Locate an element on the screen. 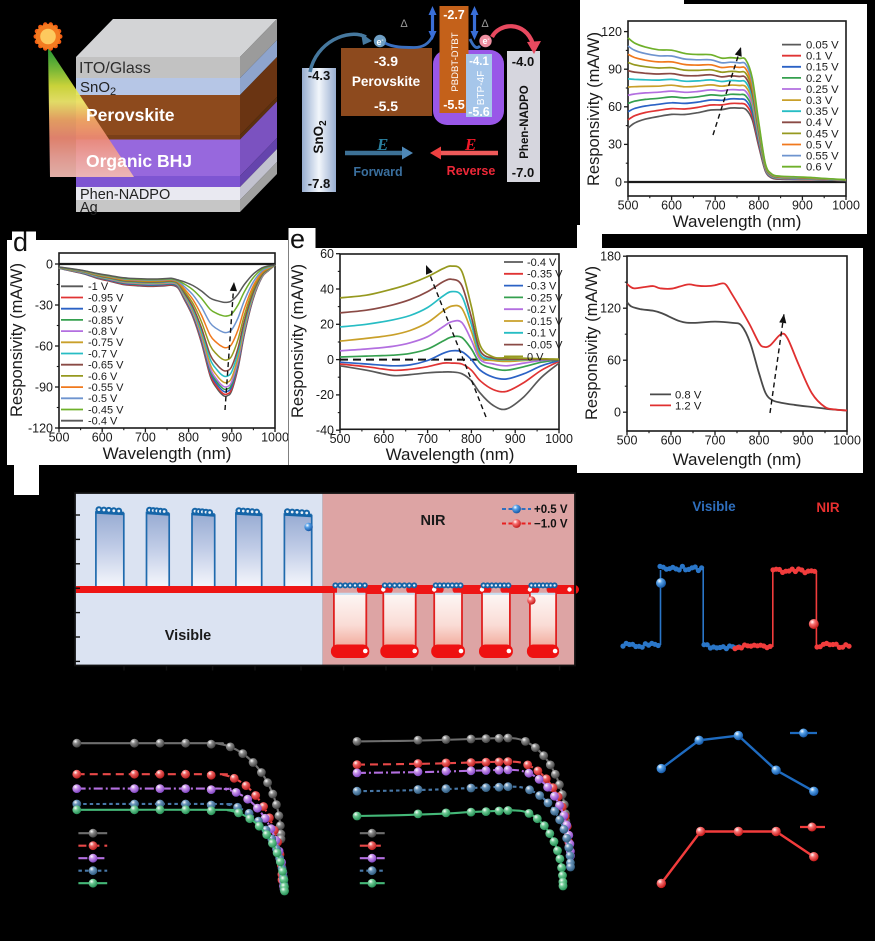 This screenshot has height=941, width=875. svg-text: 0.8 V is located at coordinates (688, 395).